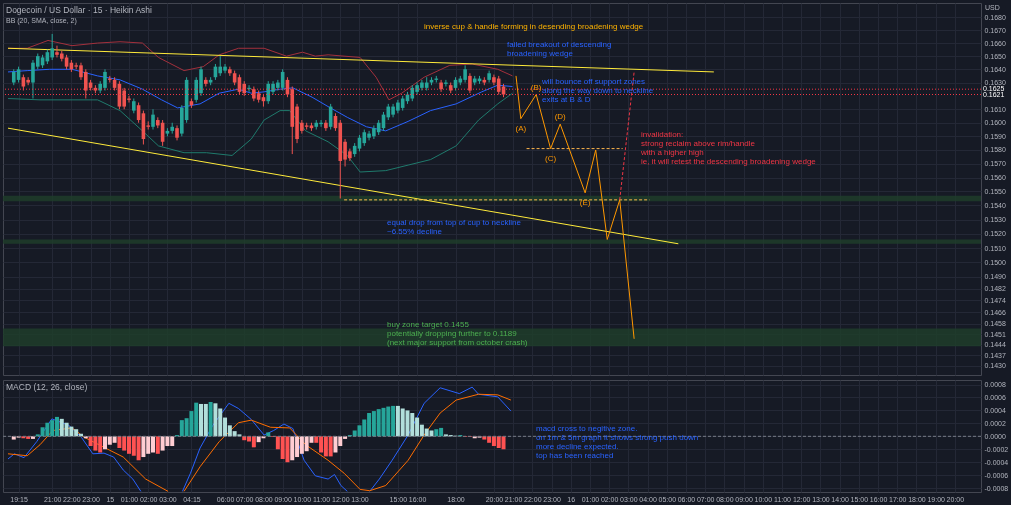  Describe the element at coordinates (454, 227) in the screenshot. I see `annotation: equal drop from top of cup to neckline ~6.55% decline` at that location.